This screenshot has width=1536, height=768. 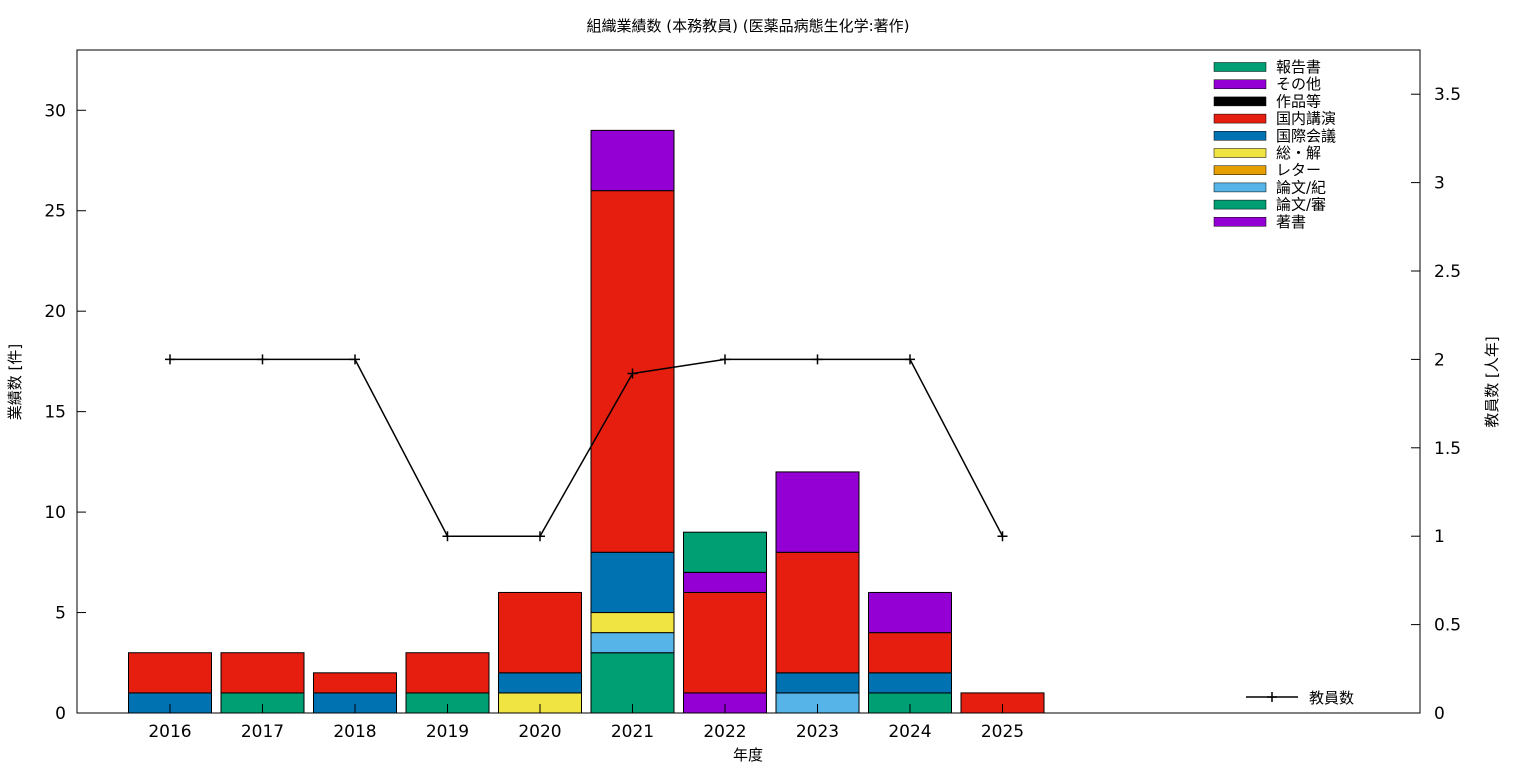 What do you see at coordinates (725, 359) in the screenshot?
I see `line-point-2022` at bounding box center [725, 359].